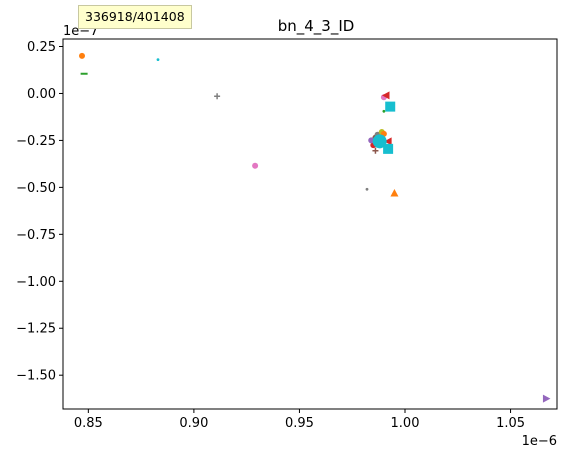  Describe the element at coordinates (36, 376) in the screenshot. I see `y-tick-label: −1.50` at that location.